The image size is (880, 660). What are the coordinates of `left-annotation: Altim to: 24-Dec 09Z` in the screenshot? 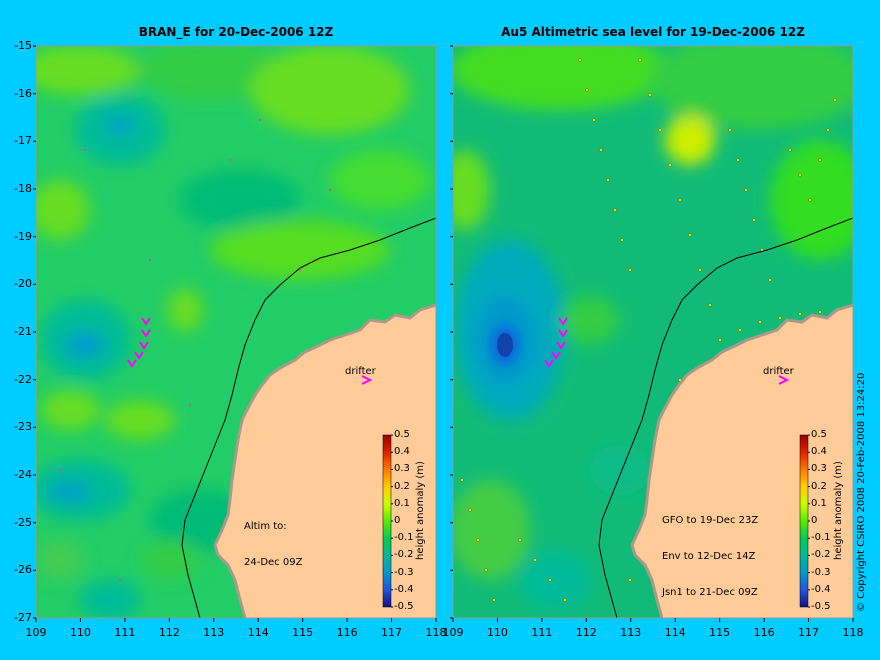 It's located at (273, 539).